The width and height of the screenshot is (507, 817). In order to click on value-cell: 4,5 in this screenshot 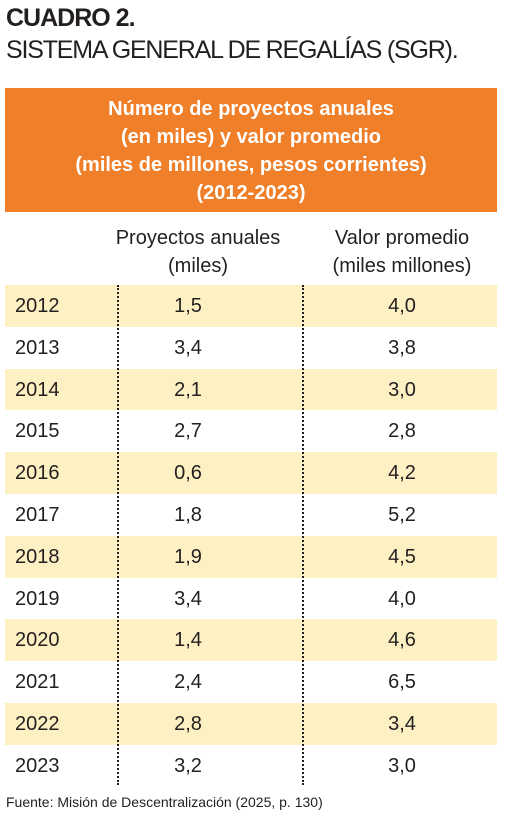, I will do `click(402, 556)`.